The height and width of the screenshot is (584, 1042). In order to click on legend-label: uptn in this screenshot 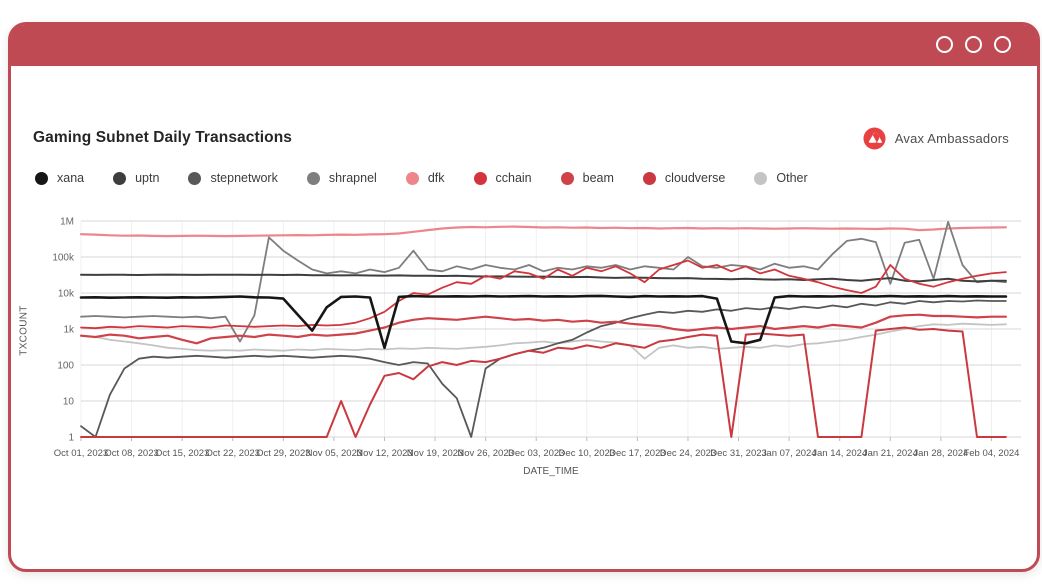, I will do `click(147, 178)`.